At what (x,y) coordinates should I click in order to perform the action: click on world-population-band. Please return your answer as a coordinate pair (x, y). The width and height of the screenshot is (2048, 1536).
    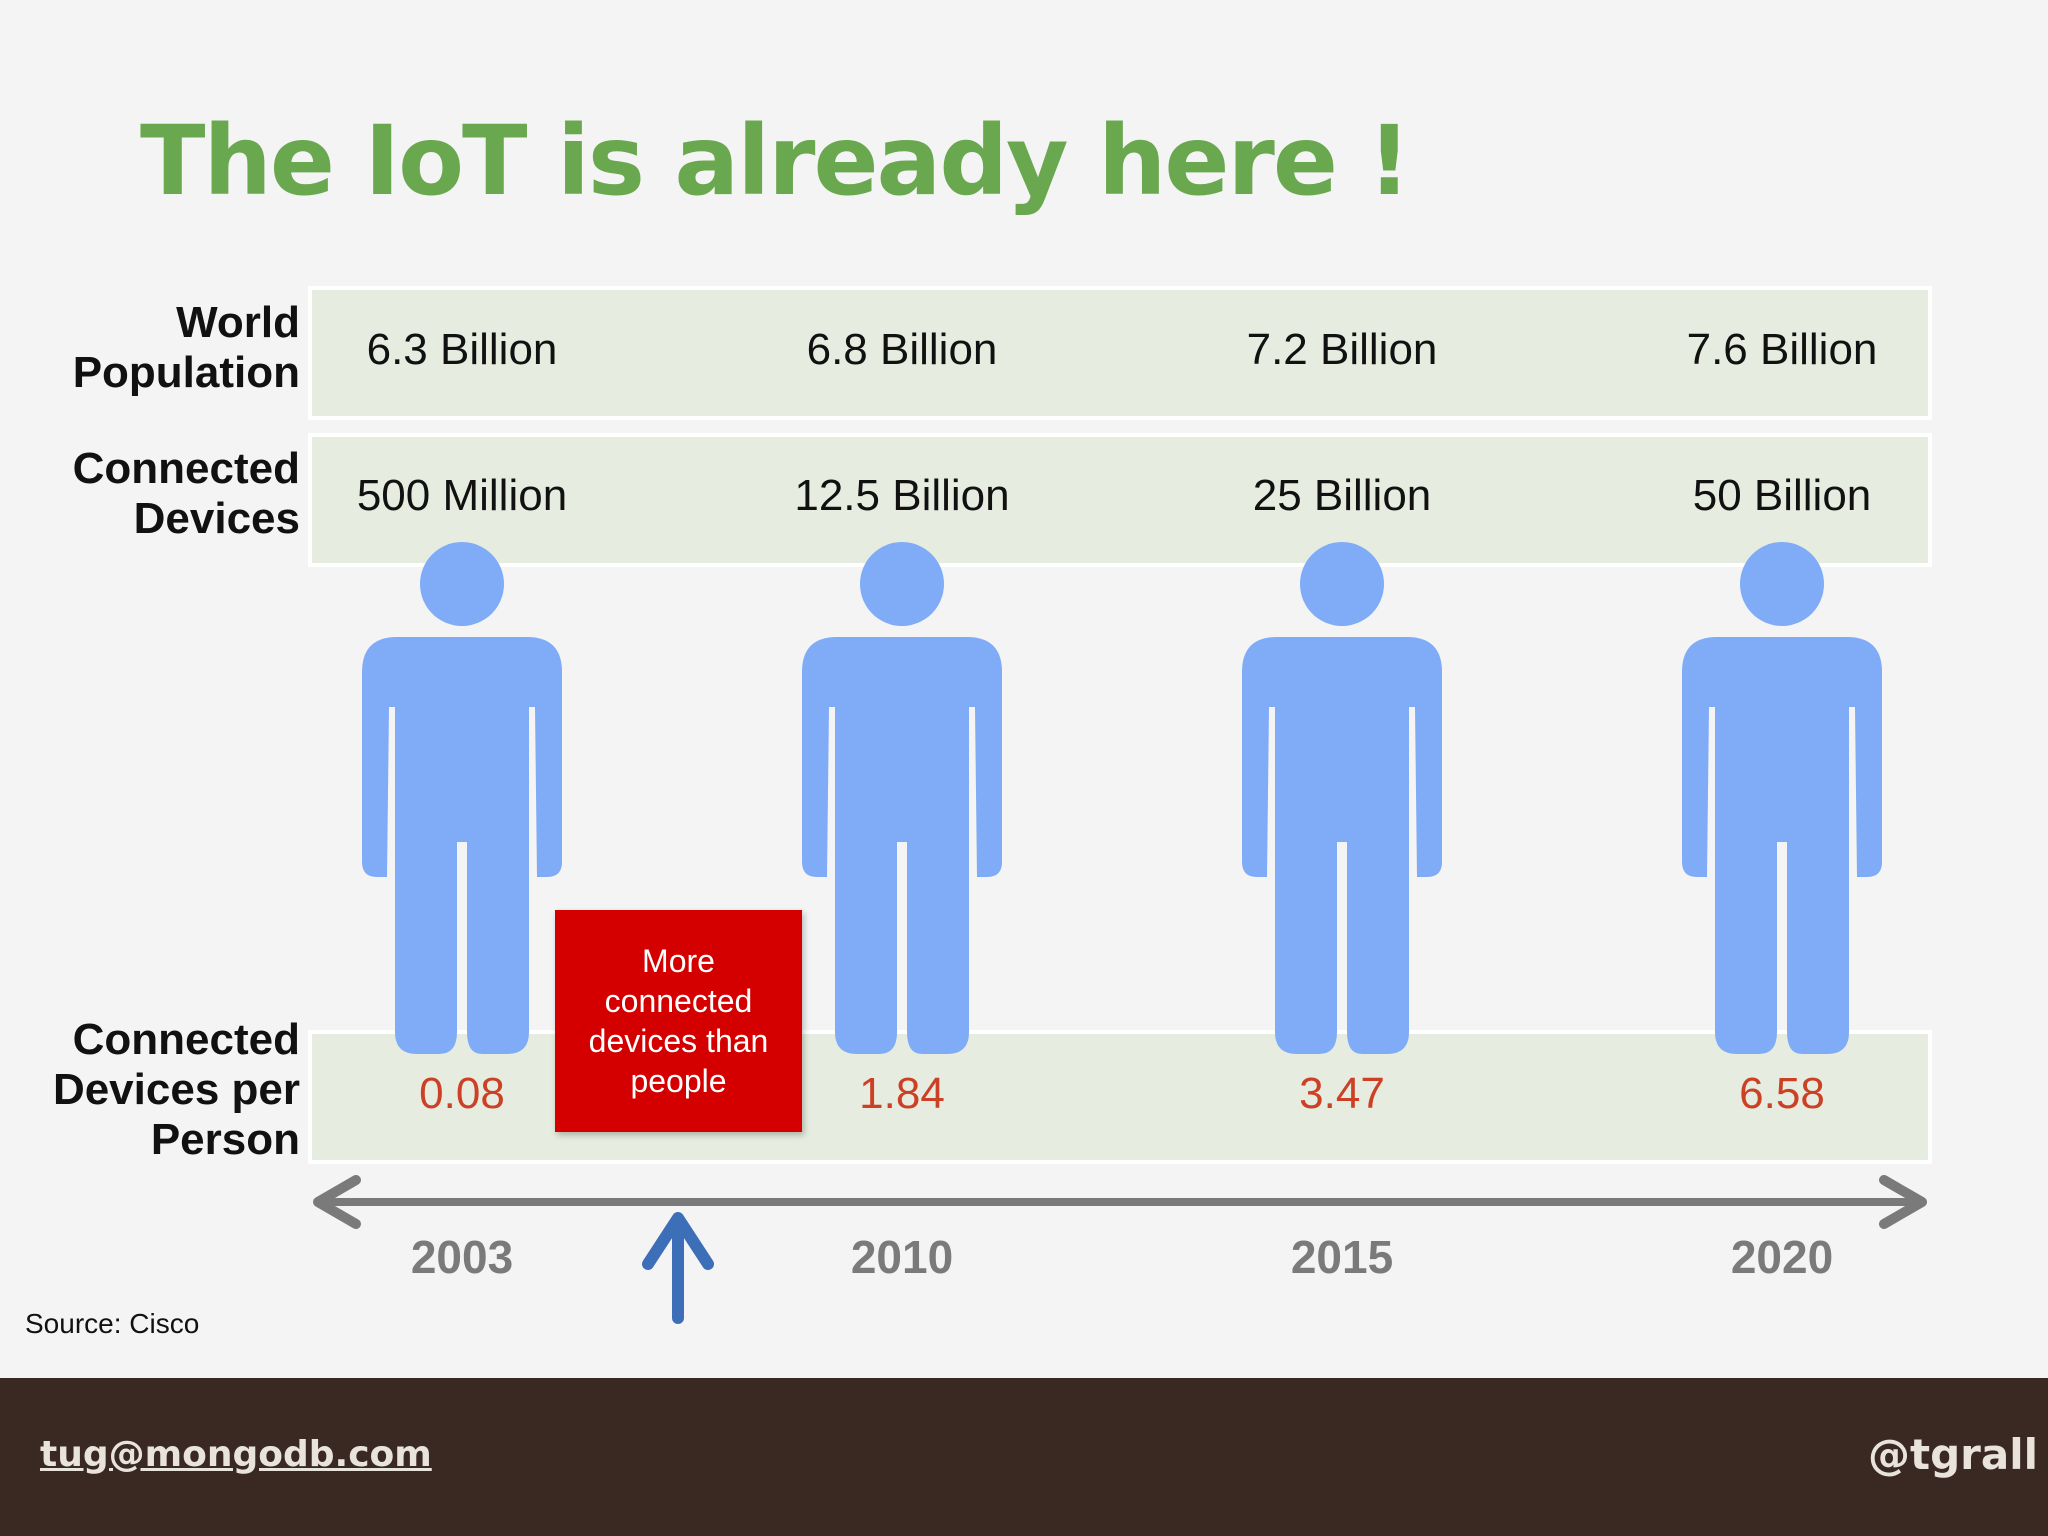
    Looking at the image, I should click on (1120, 353).